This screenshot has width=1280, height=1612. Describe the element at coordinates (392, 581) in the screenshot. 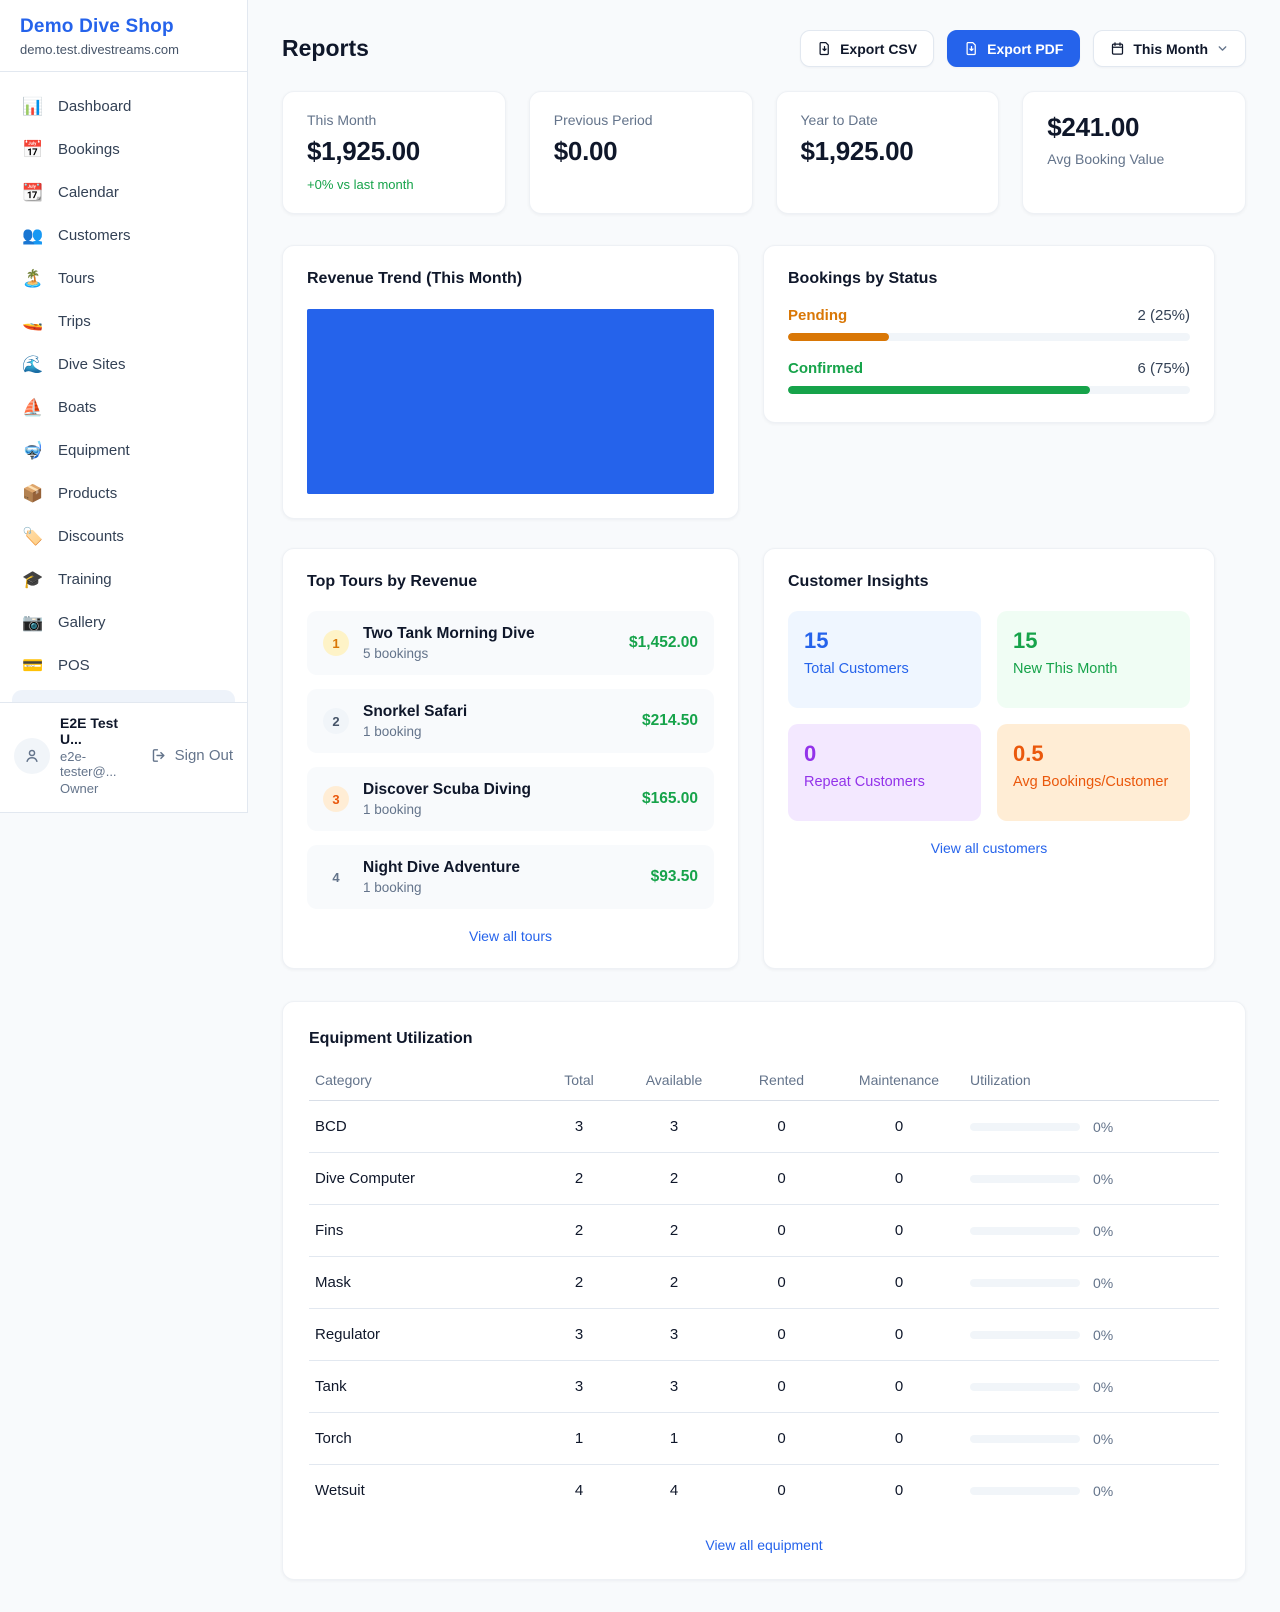

I see `top-tours-title: Top Tours by Revenue` at that location.